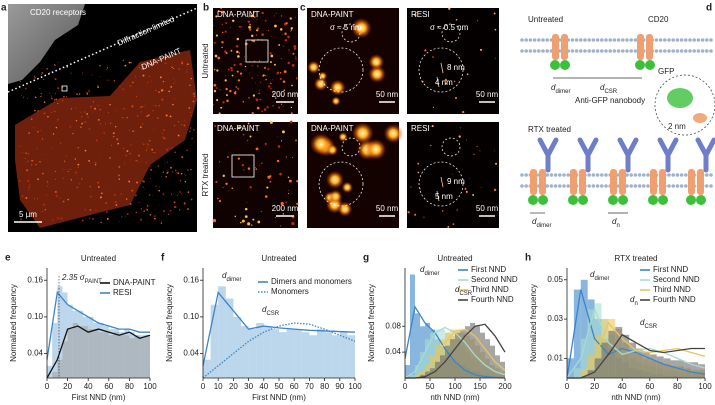  What do you see at coordinates (494, 279) in the screenshot?
I see `legend-label: Second NND` at bounding box center [494, 279].